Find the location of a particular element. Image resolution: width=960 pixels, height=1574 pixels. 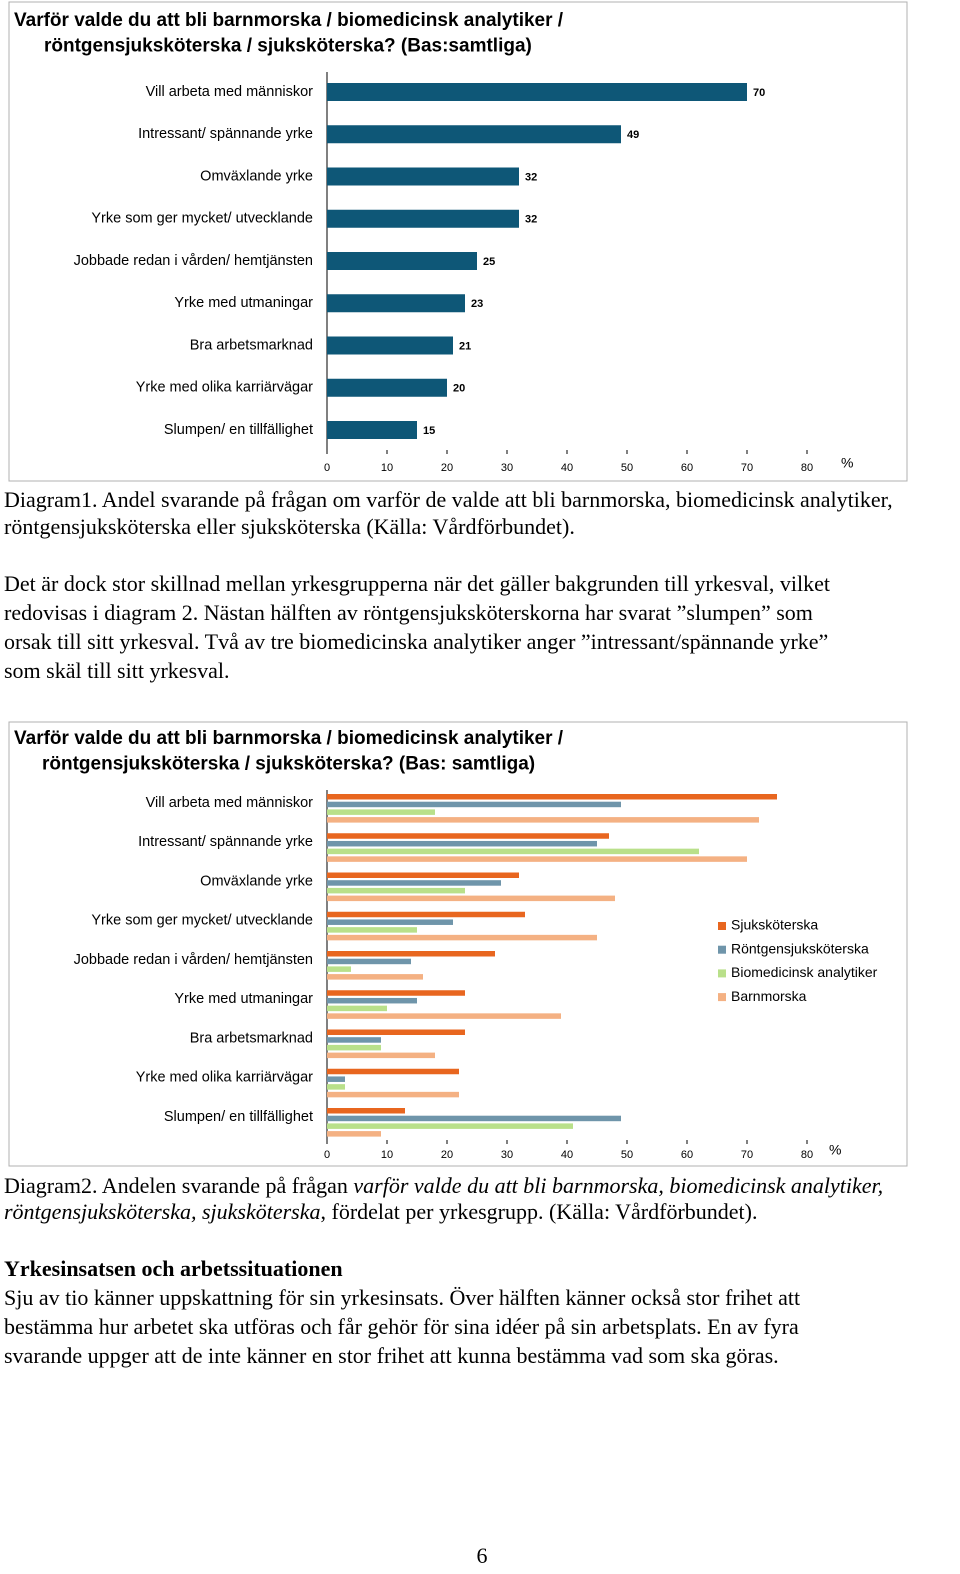

legend-label: Röntgensjuksköterska is located at coordinates (800, 948).